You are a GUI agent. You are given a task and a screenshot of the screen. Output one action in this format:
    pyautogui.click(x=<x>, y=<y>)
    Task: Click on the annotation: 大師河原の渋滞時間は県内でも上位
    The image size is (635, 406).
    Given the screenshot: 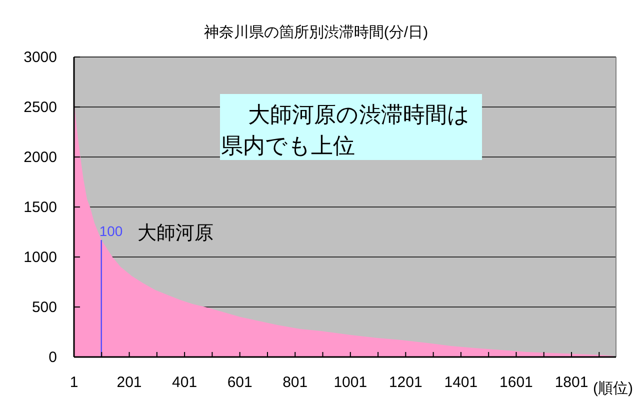 What is the action you would take?
    pyautogui.click(x=345, y=130)
    